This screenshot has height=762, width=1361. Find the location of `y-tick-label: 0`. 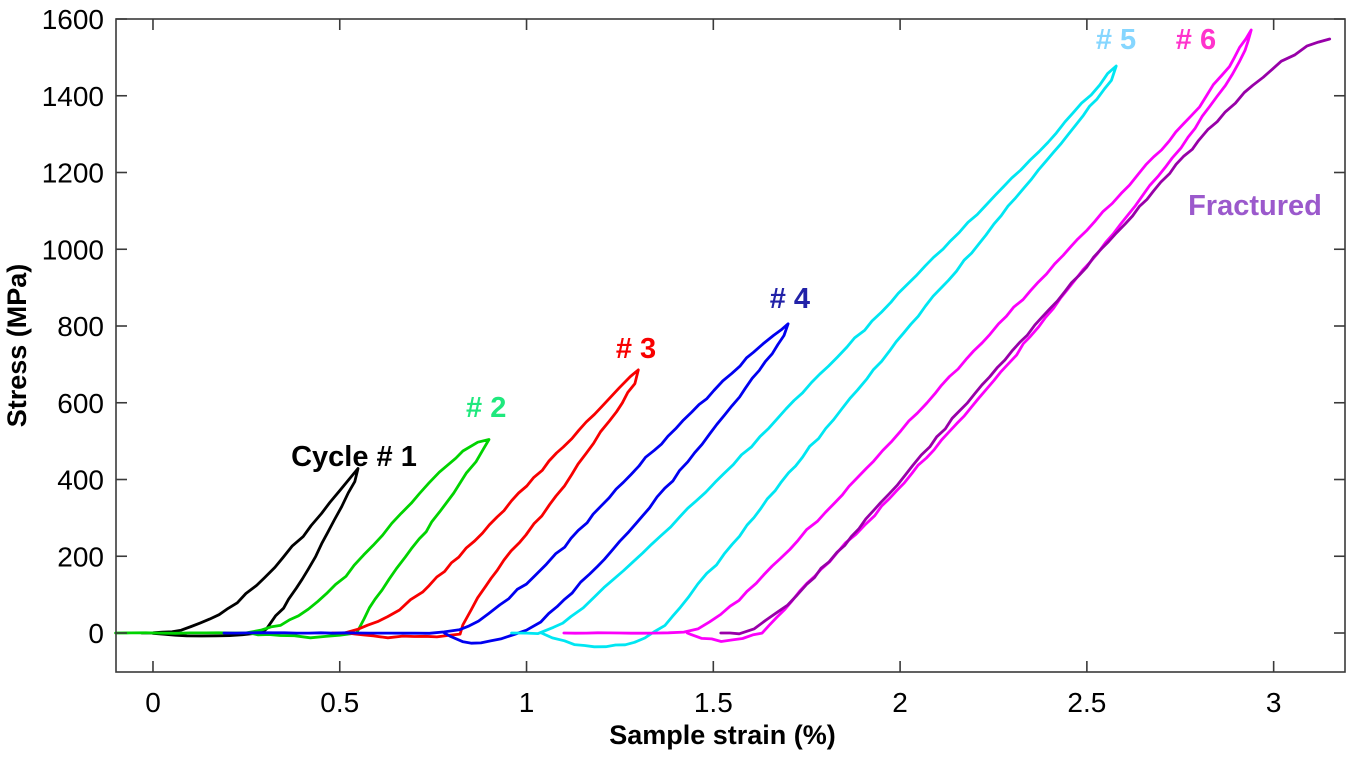

y-tick-label: 0 is located at coordinates (96, 633).